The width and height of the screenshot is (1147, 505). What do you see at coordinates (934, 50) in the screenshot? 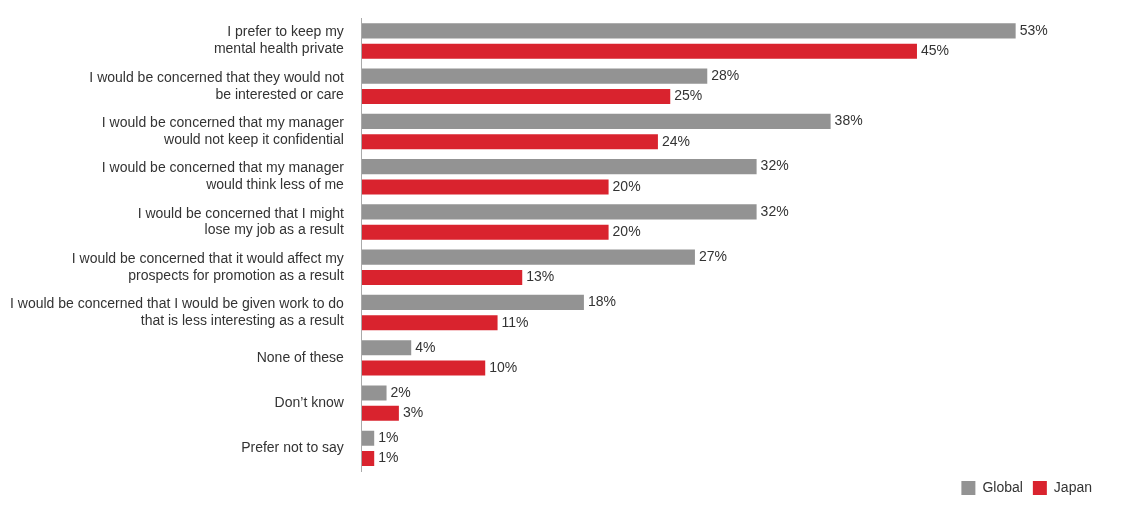
I see `data-label: 45%` at bounding box center [934, 50].